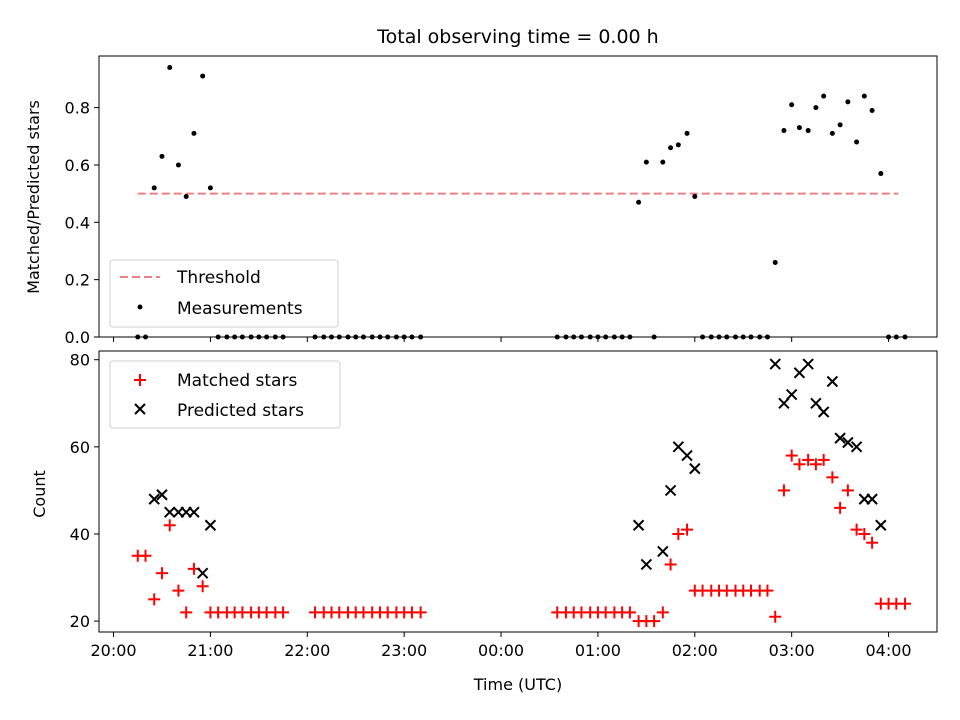 The height and width of the screenshot is (720, 960). I want to click on y-tick-label: 80, so click(80, 360).